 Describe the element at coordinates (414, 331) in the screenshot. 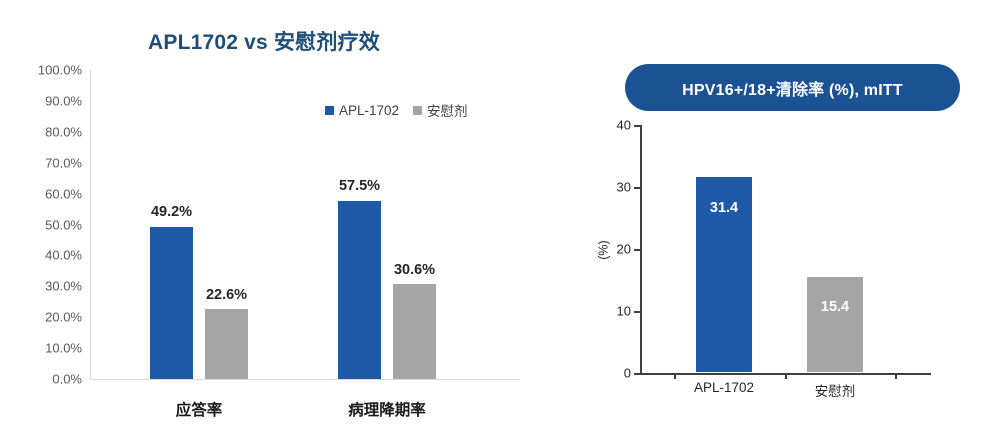

I see `bar-pathology-placebo` at that location.